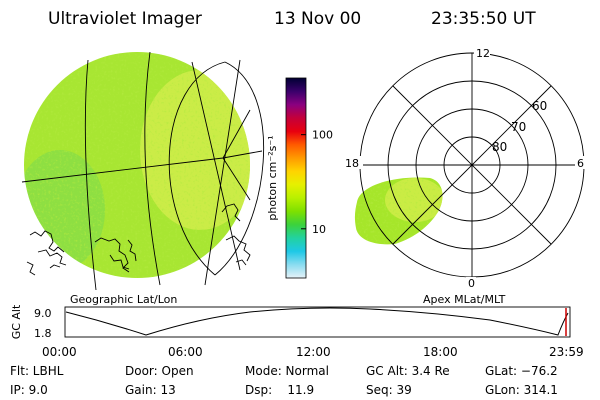 Image resolution: width=600 pixels, height=400 pixels. What do you see at coordinates (566, 352) in the screenshot?
I see `time-tick-2359: 23:59` at bounding box center [566, 352].